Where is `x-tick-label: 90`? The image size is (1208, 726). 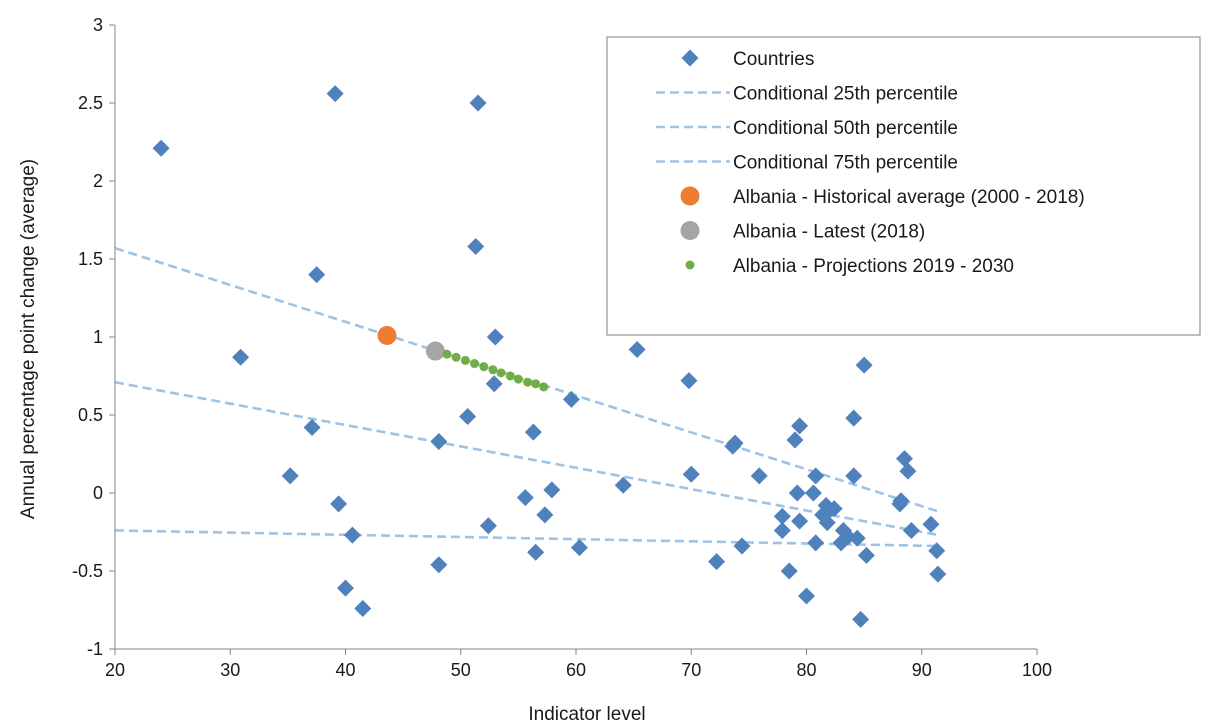 x-tick-label: 90 is located at coordinates (922, 670).